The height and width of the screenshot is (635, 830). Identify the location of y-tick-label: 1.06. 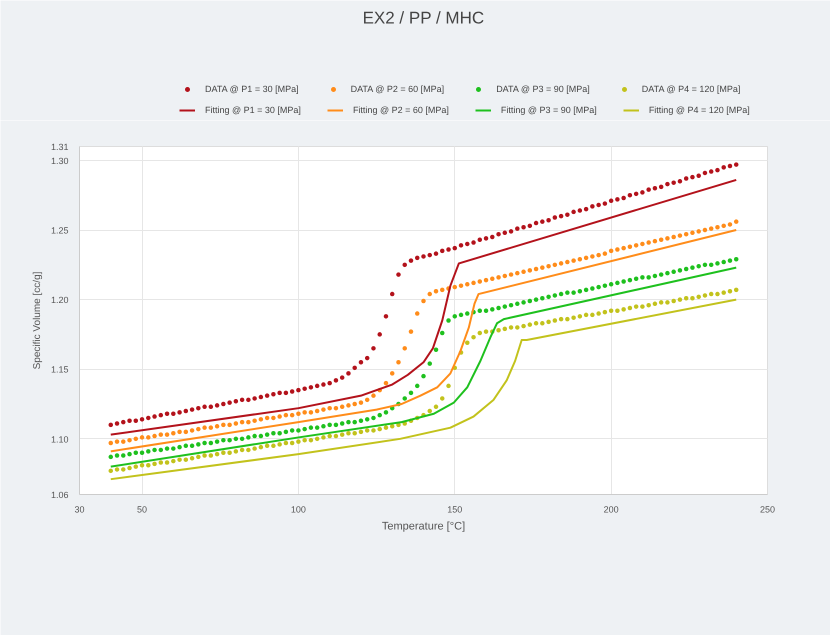
(59, 495).